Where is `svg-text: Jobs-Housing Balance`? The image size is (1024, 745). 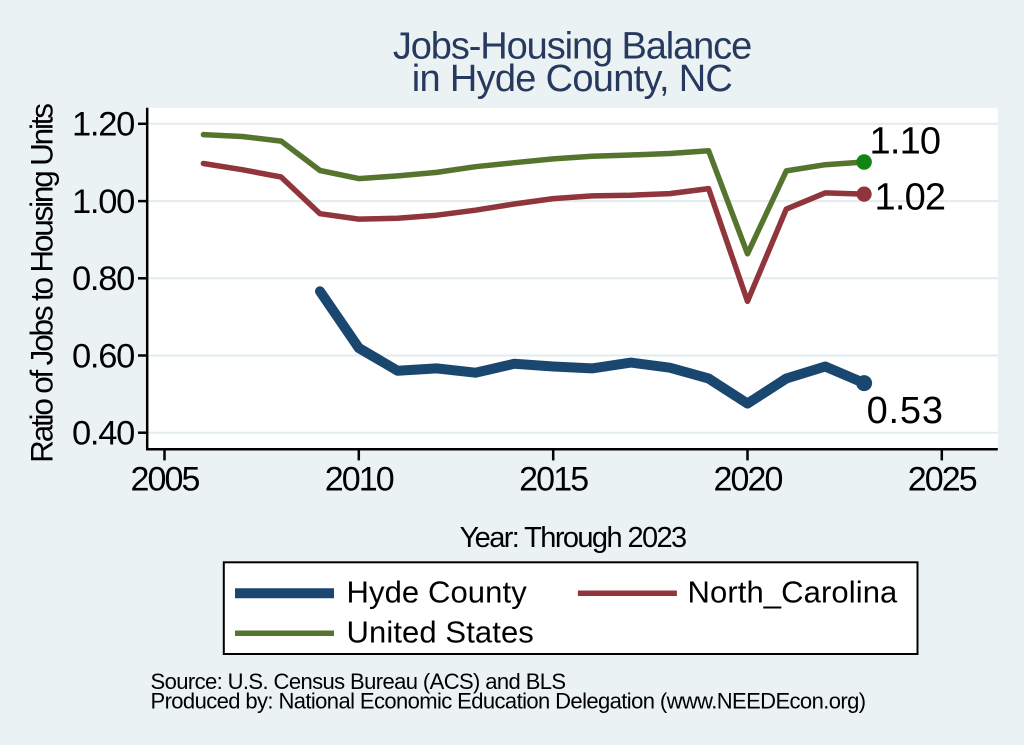
svg-text: Jobs-Housing Balance is located at coordinates (572, 47).